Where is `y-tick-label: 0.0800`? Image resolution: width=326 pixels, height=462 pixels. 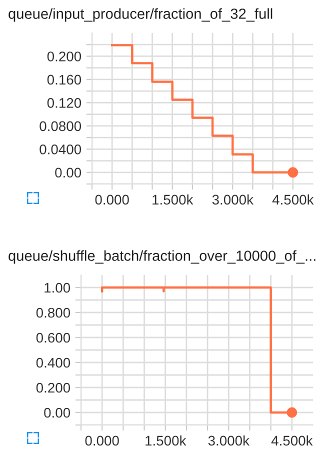 y-tick-label: 0.0800 is located at coordinates (61, 126).